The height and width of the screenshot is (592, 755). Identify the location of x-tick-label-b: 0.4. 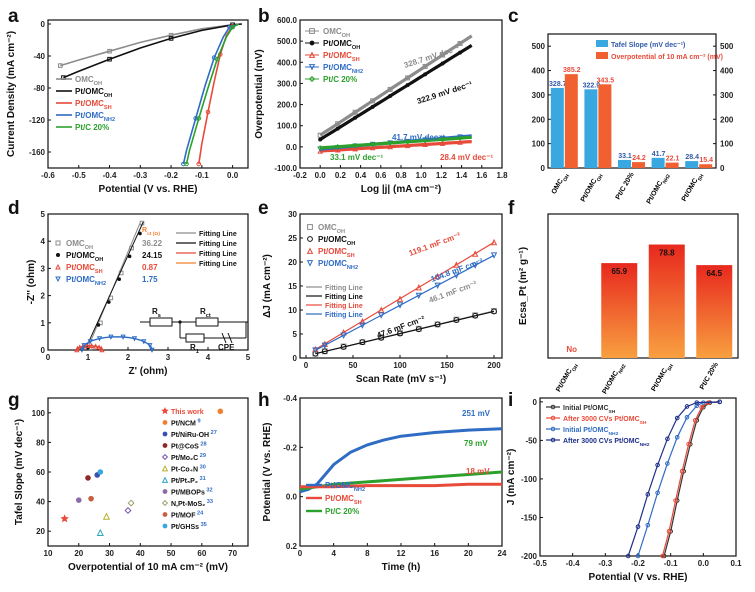
(361, 175).